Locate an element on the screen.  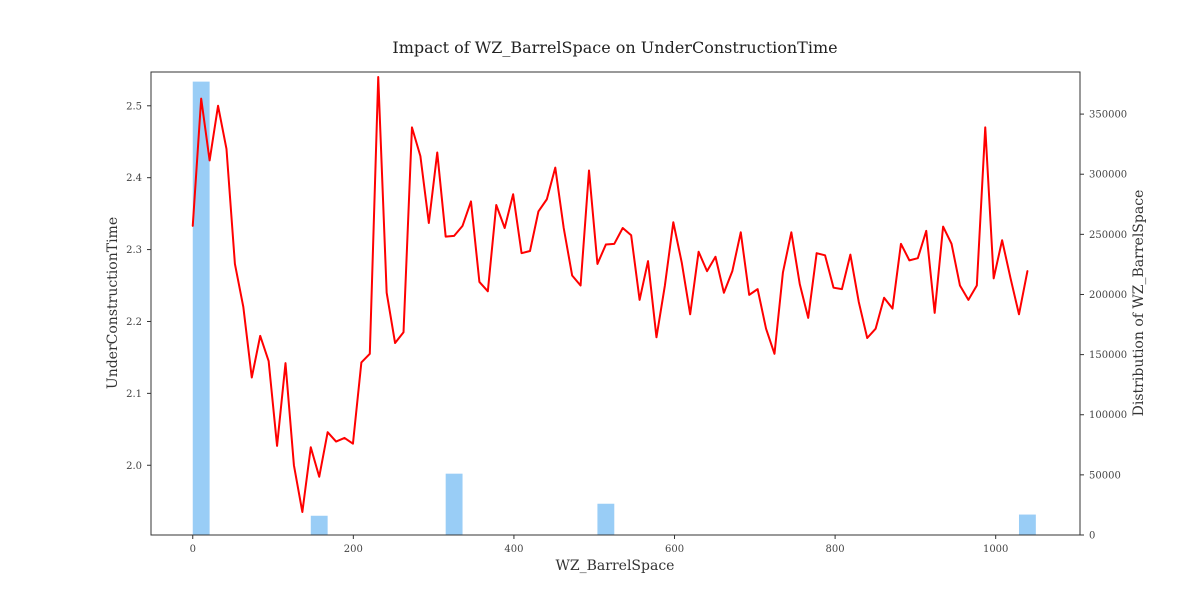
y-tick-label: 2.0 is located at coordinates (134, 466).